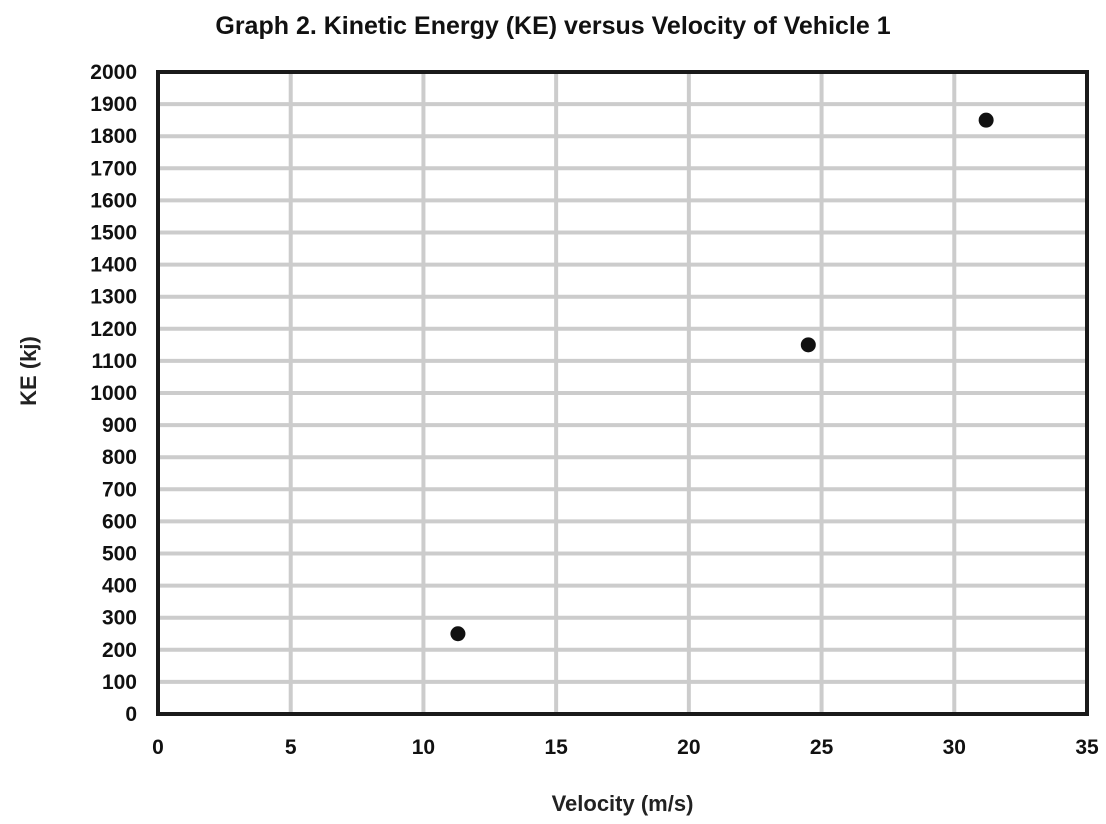 Image resolution: width=1106 pixels, height=824 pixels. I want to click on y-tick-label: 800, so click(119, 457).